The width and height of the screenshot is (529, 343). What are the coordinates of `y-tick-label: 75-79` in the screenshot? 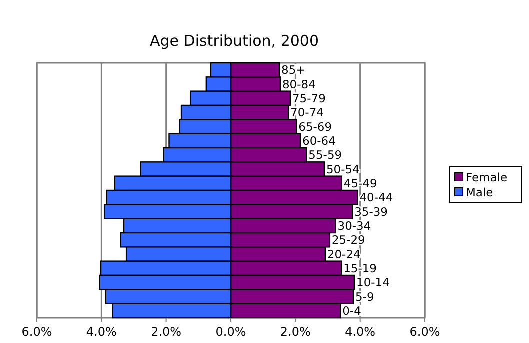 It's located at (309, 98).